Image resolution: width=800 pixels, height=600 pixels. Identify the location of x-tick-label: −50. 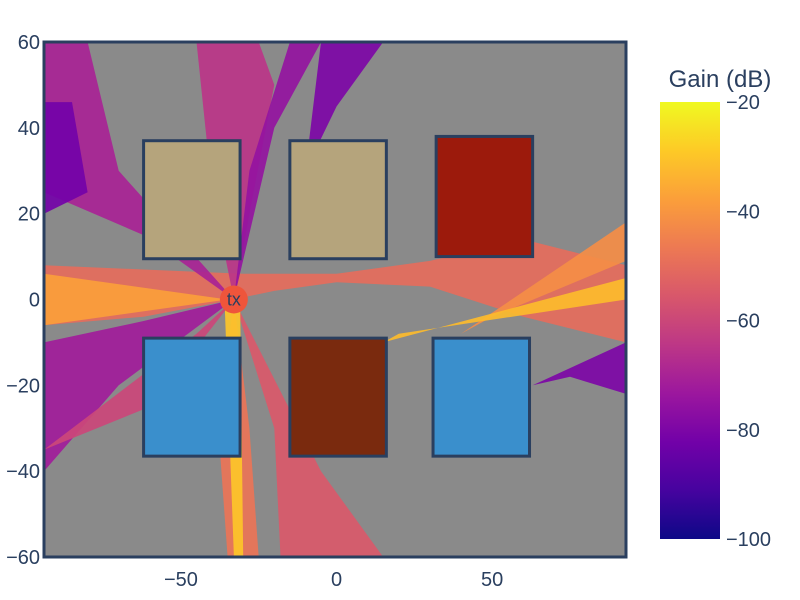
(181, 580).